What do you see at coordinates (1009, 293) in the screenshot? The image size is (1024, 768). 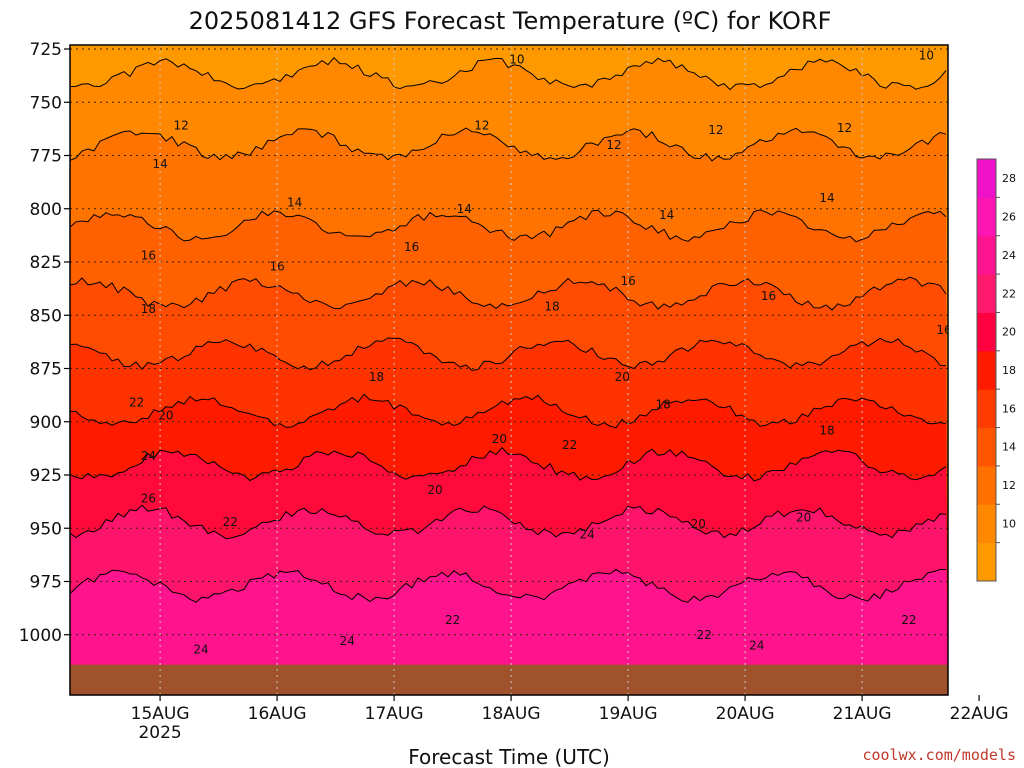 I see `colorbar-label: 22` at bounding box center [1009, 293].